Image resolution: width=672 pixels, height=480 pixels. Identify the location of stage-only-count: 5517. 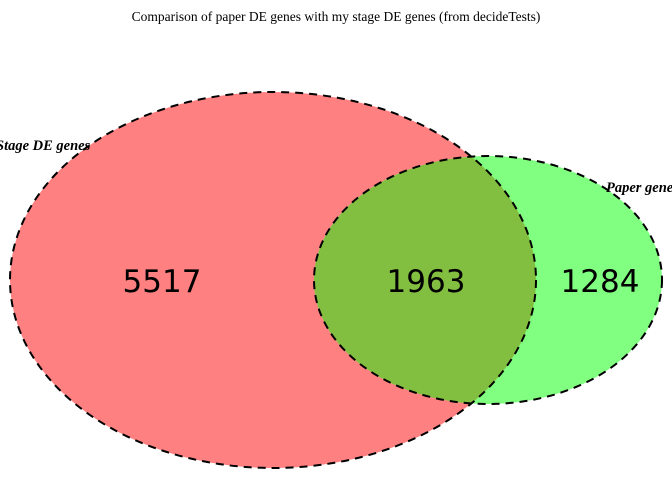
(162, 282).